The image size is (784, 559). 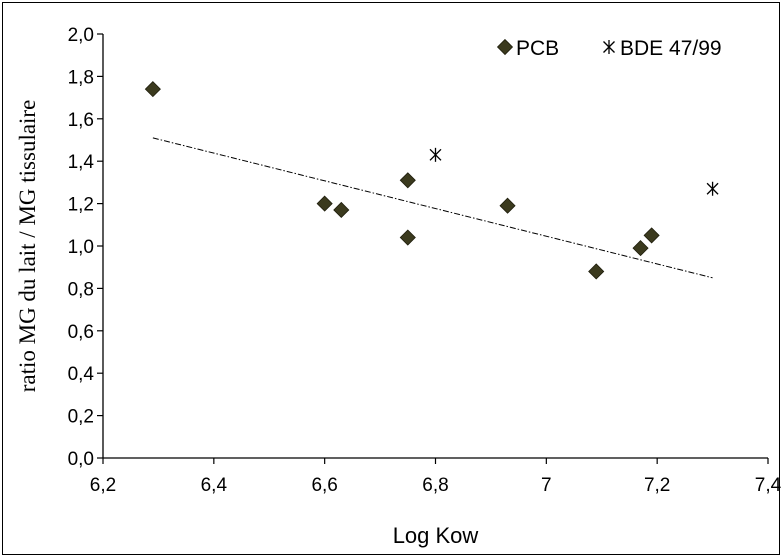 I want to click on y-tick-label: 1,2, so click(x=81, y=205).